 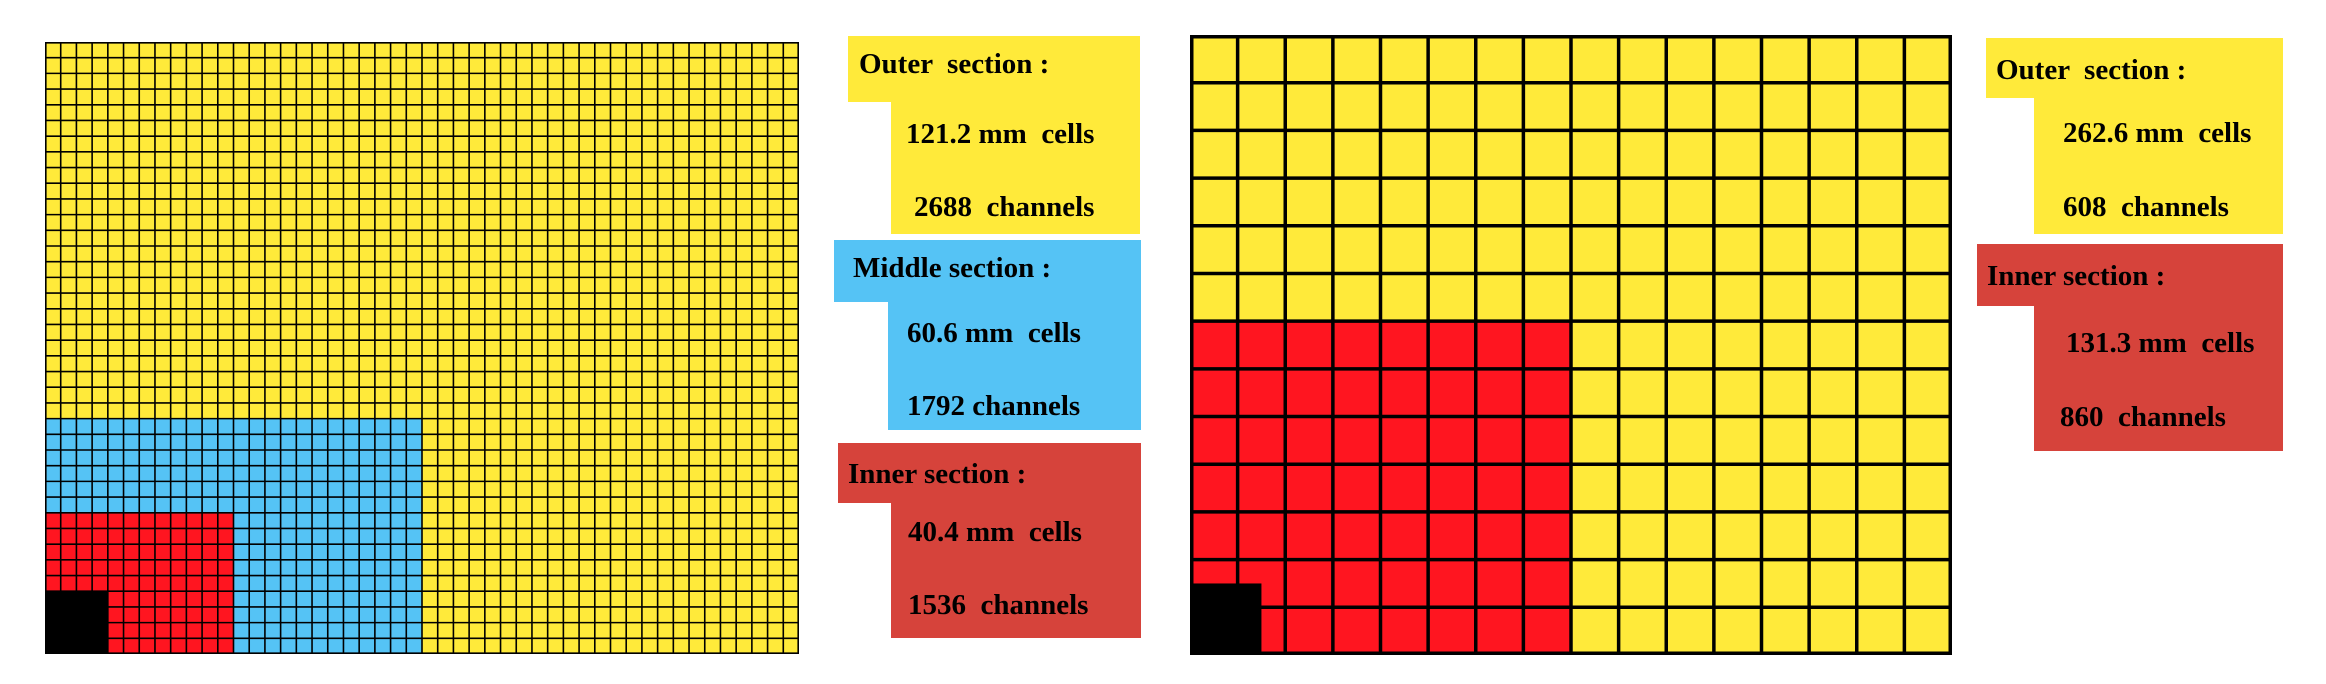 I want to click on left-outer-legend-bg, so click(x=994, y=69).